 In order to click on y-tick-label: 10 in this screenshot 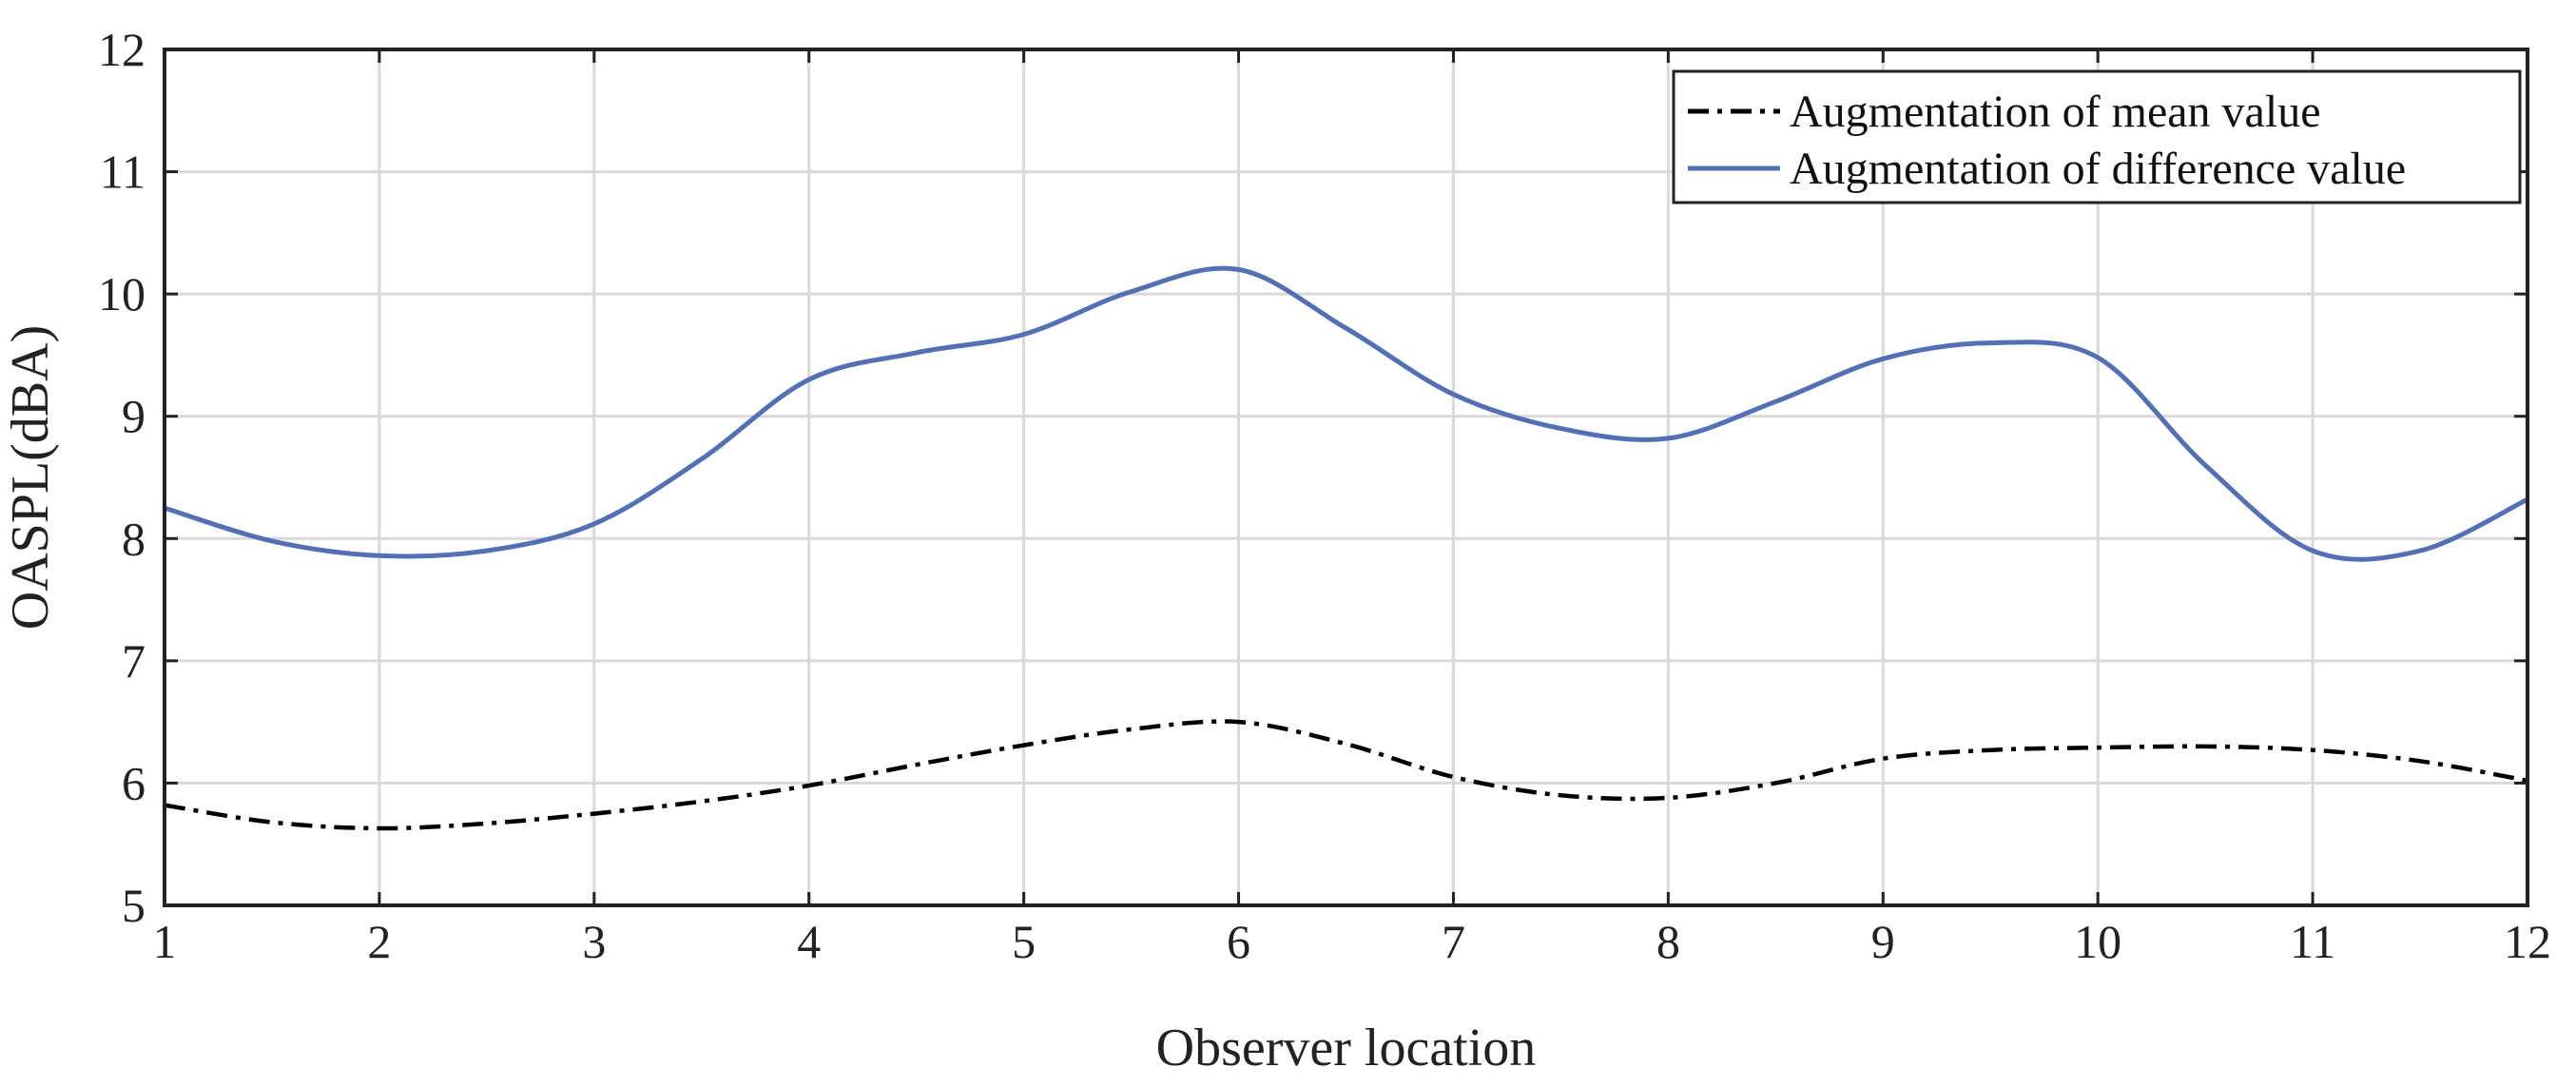, I will do `click(121, 293)`.